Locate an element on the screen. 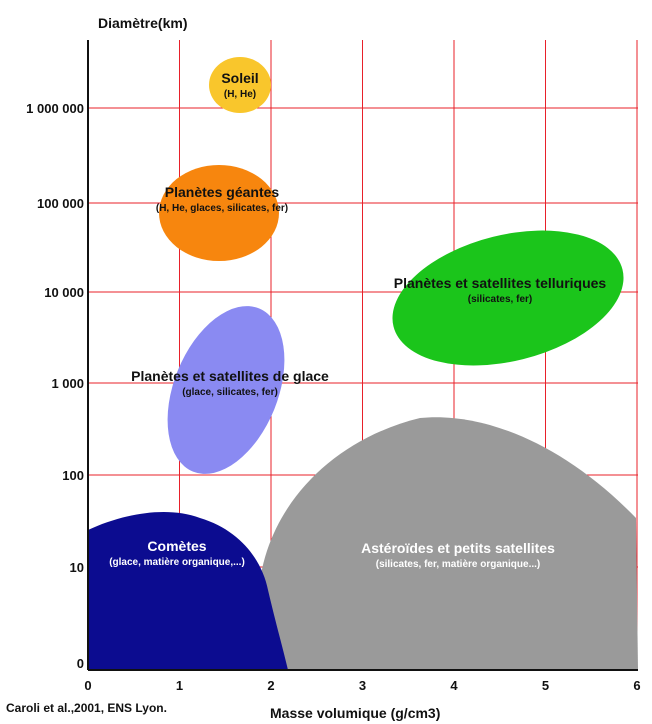  y-tick-label: 100 is located at coordinates (73, 475).